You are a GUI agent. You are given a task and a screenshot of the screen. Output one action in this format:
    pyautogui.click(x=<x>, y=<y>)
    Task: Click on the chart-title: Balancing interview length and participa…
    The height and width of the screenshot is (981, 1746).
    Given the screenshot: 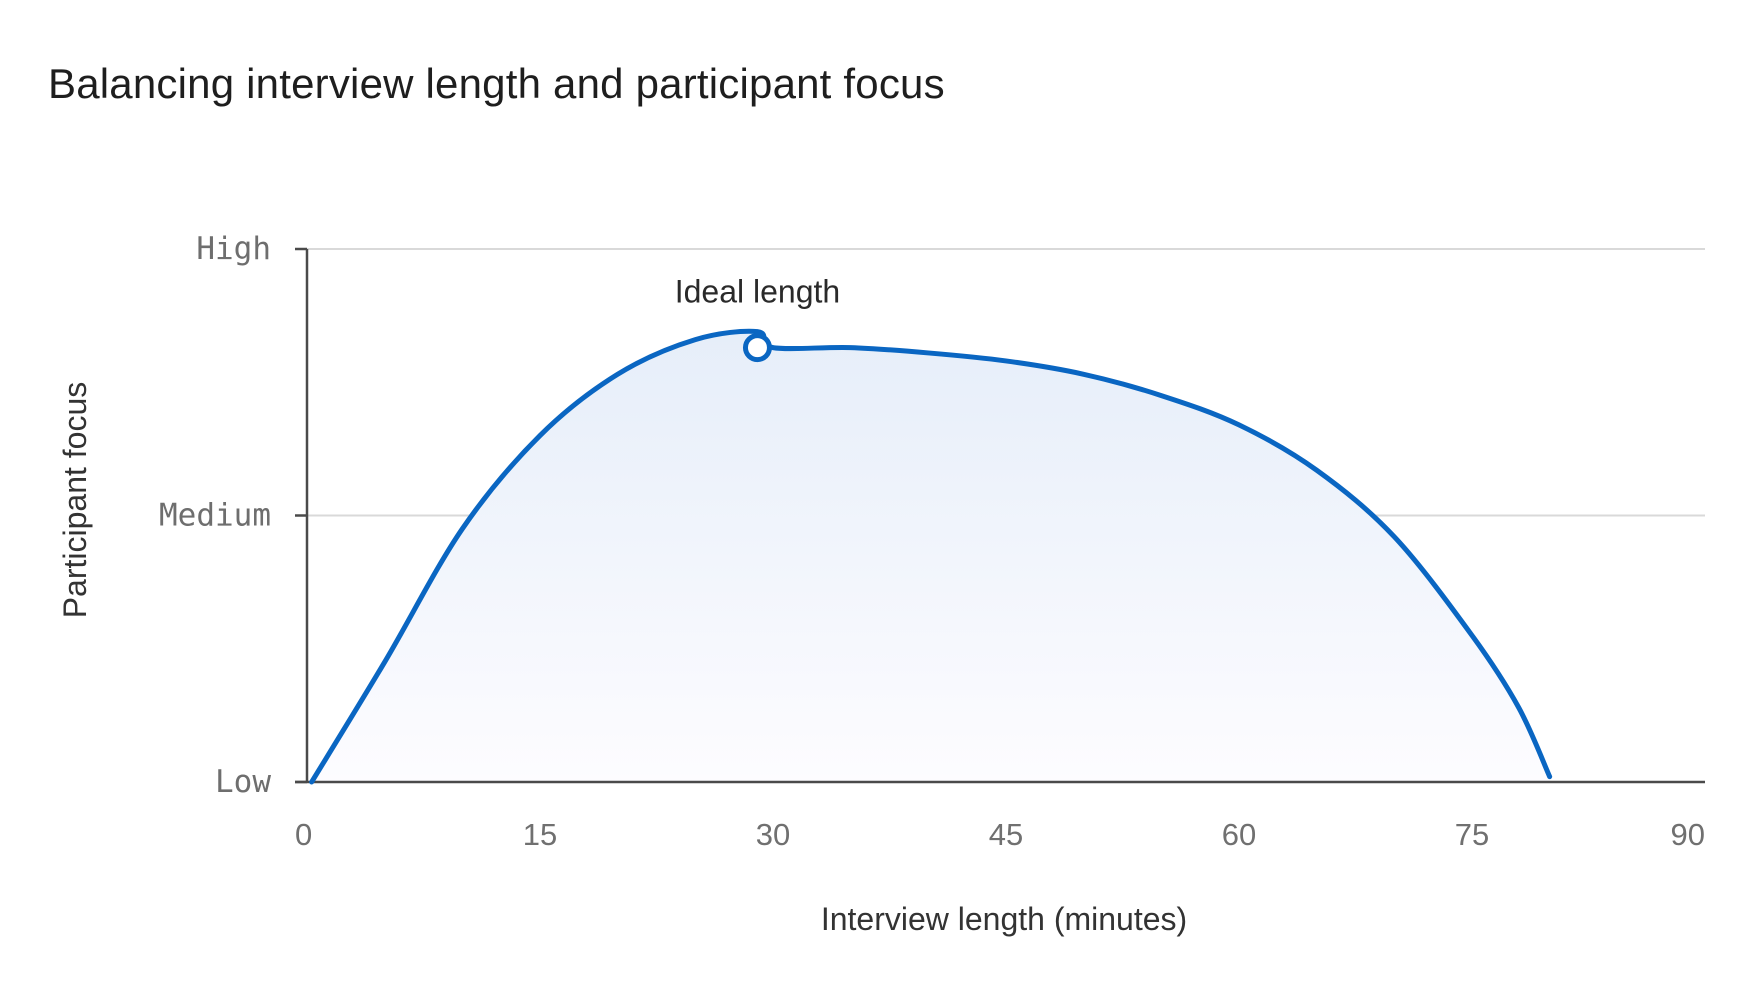 What is the action you would take?
    pyautogui.click(x=496, y=83)
    